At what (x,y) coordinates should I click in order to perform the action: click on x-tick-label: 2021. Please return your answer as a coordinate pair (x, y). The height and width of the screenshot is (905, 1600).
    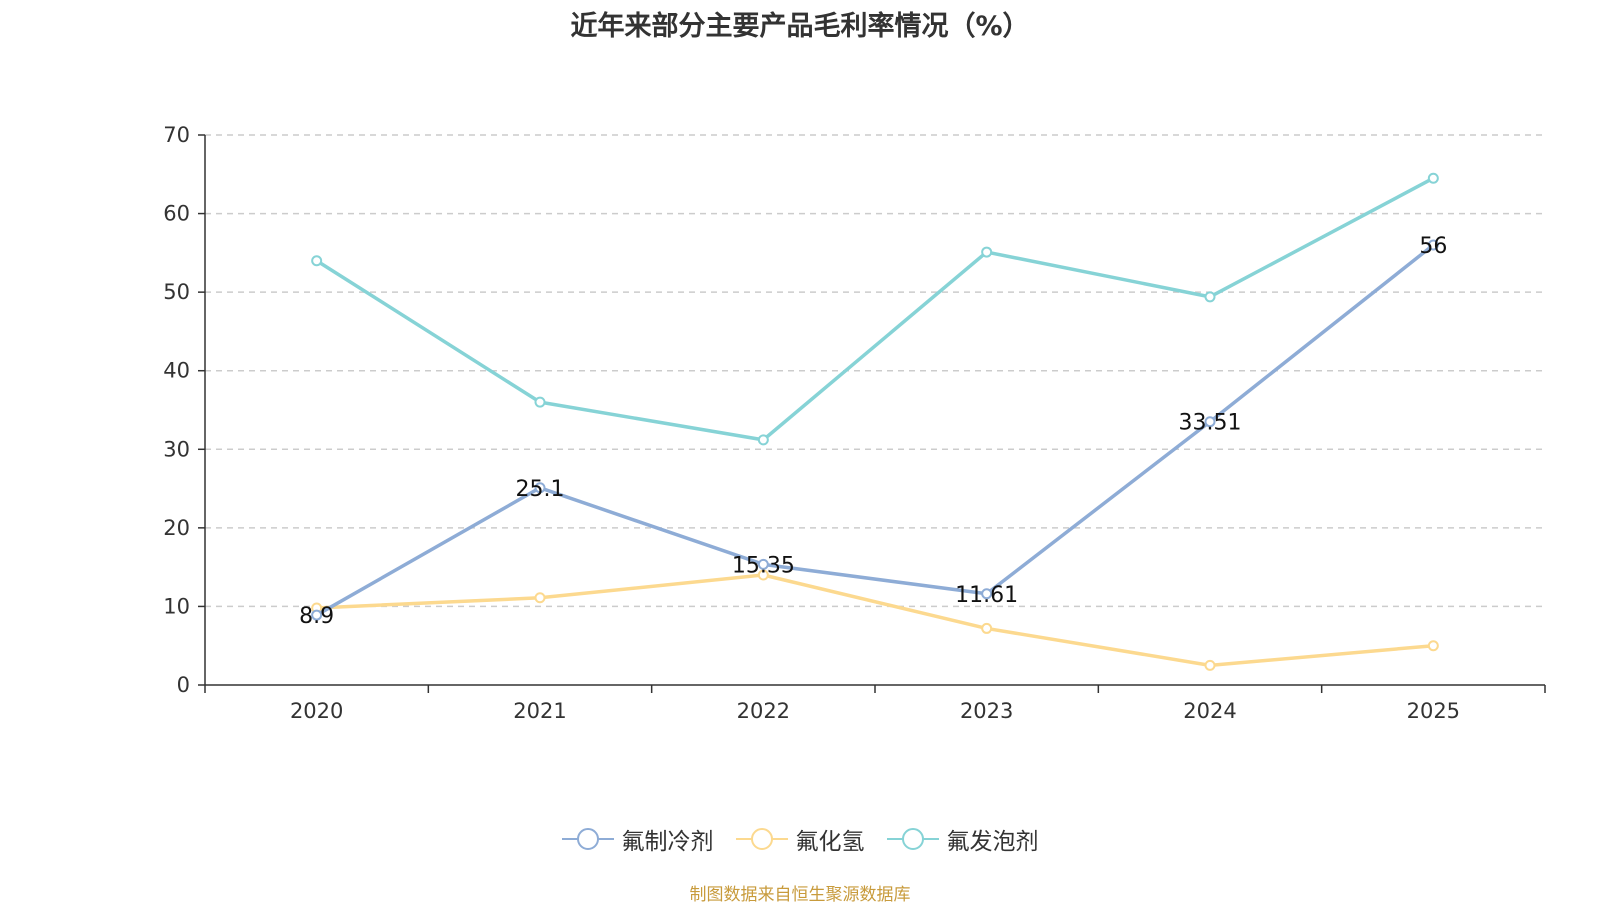
    Looking at the image, I should click on (539, 711).